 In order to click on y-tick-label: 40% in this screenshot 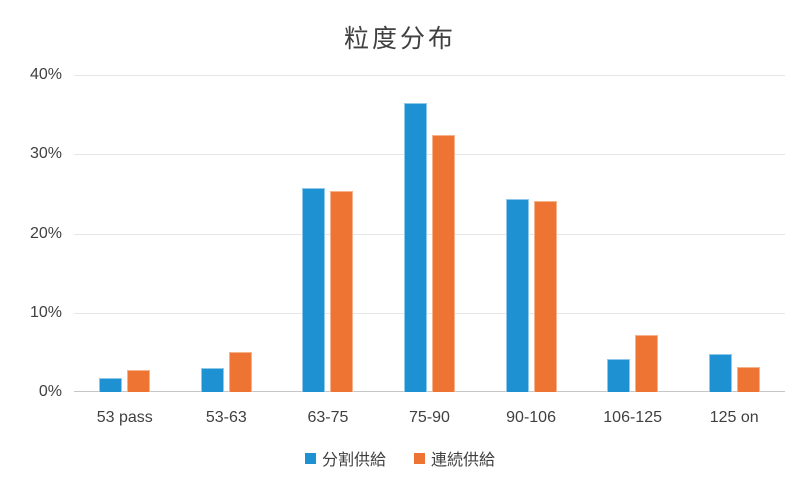, I will do `click(45, 74)`.